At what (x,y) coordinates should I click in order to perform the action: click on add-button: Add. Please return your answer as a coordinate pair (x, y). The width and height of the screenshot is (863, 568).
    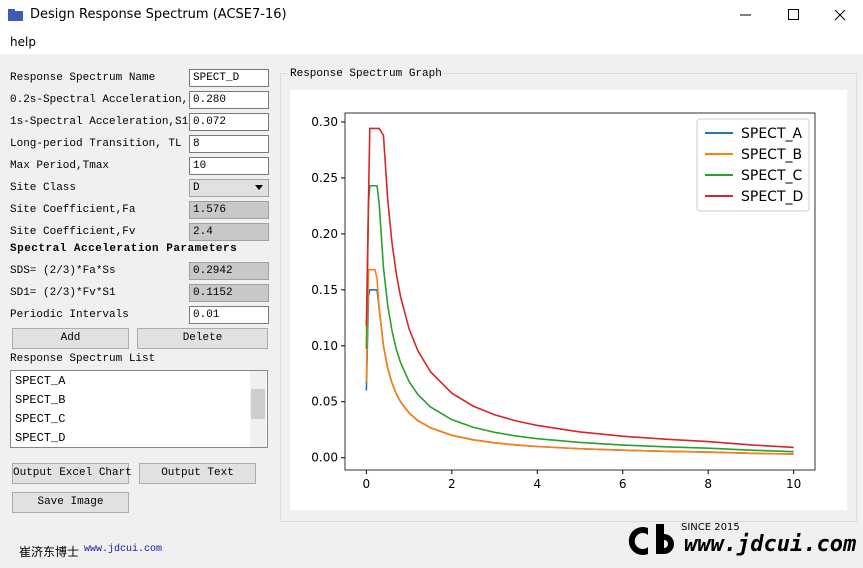
    Looking at the image, I should click on (70, 338).